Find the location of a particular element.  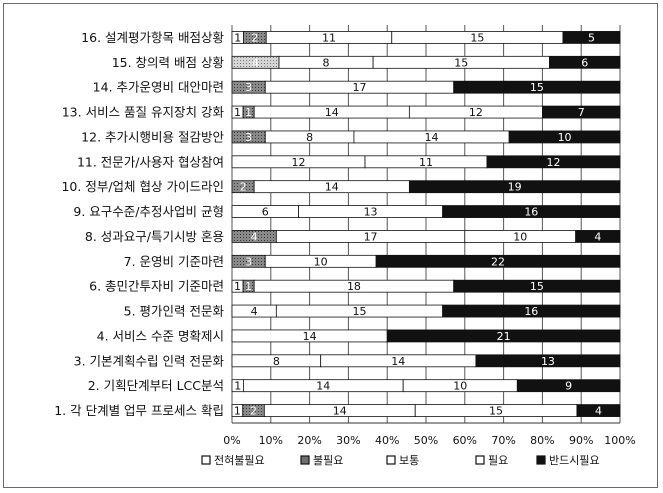

x-tick-label: 10% is located at coordinates (271, 440).